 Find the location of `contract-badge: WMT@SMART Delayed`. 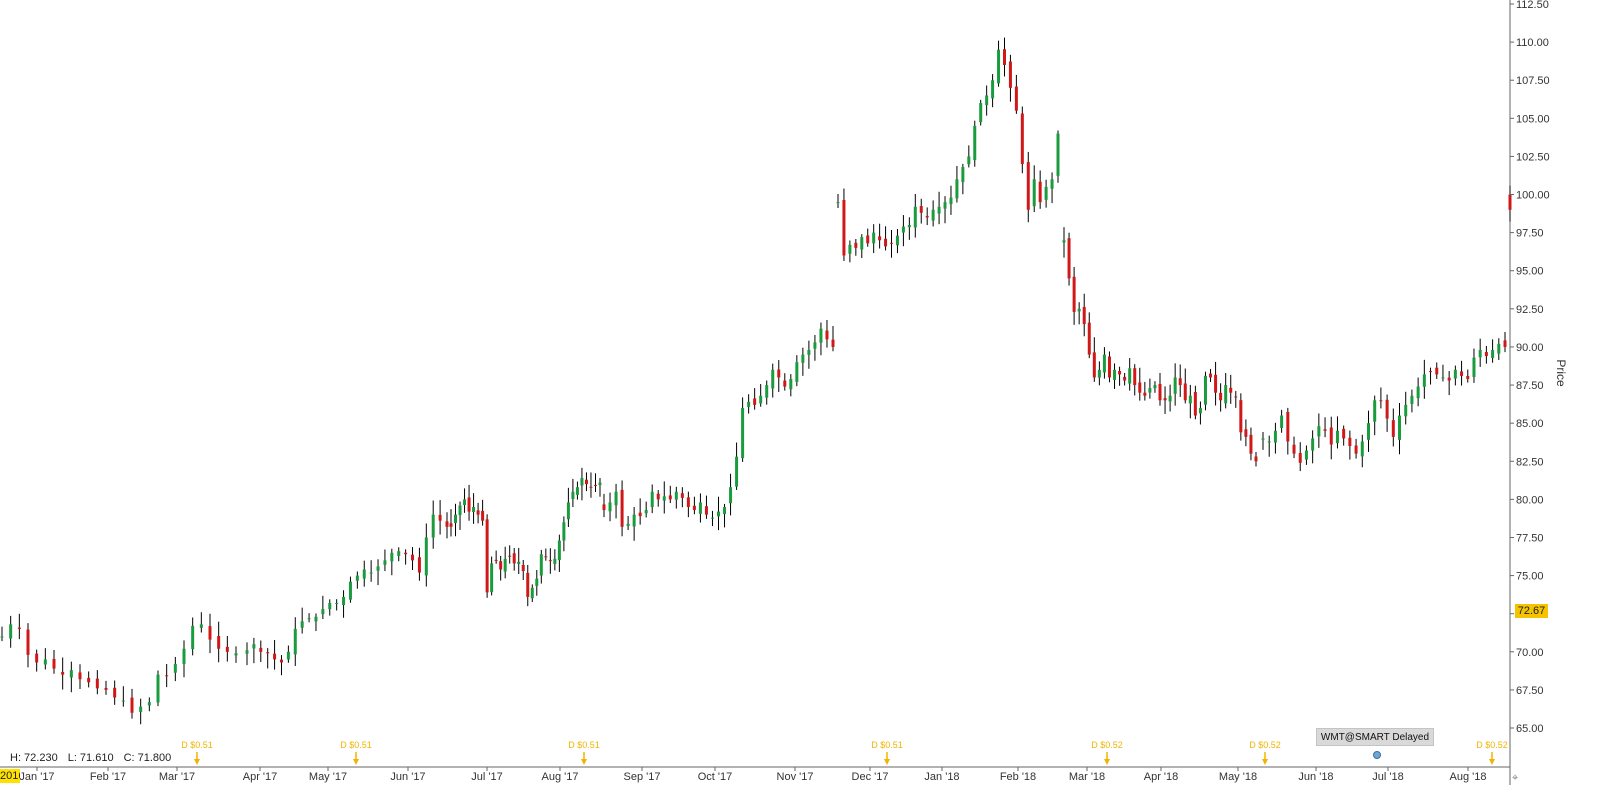

contract-badge: WMT@SMART Delayed is located at coordinates (1375, 744).